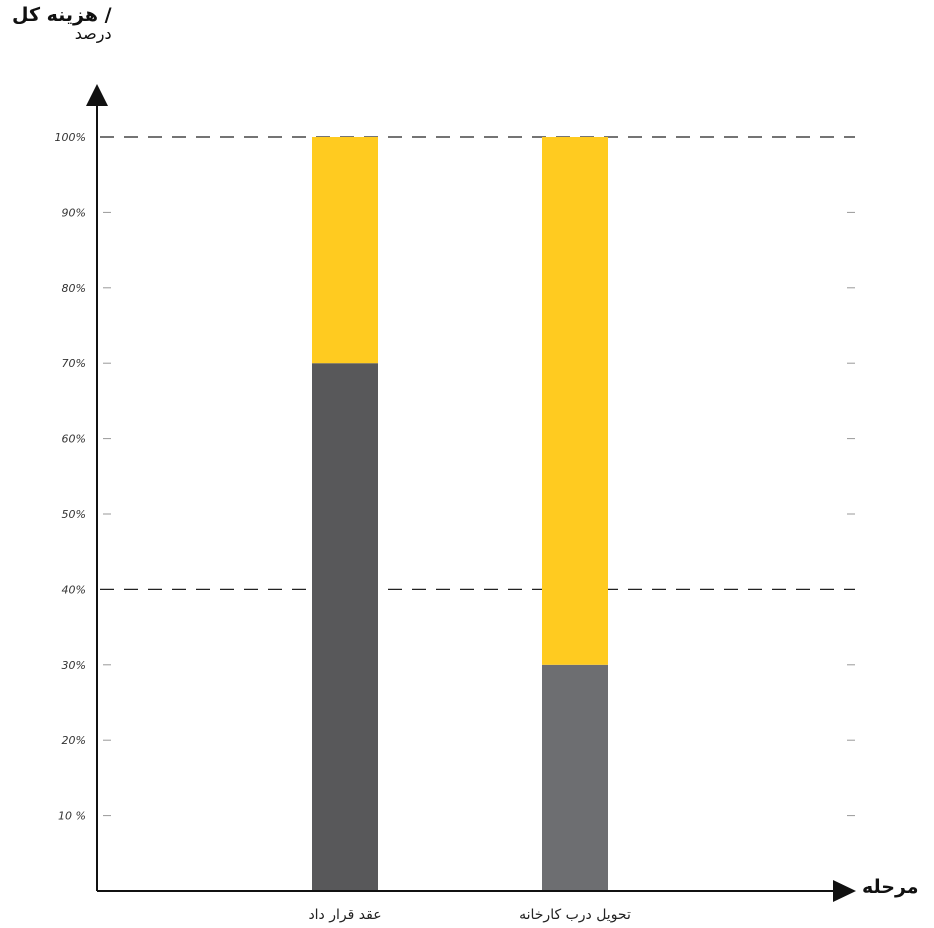 Image resolution: width=934 pixels, height=928 pixels. What do you see at coordinates (74, 212) in the screenshot?
I see `y-tick-label: 90%` at bounding box center [74, 212].